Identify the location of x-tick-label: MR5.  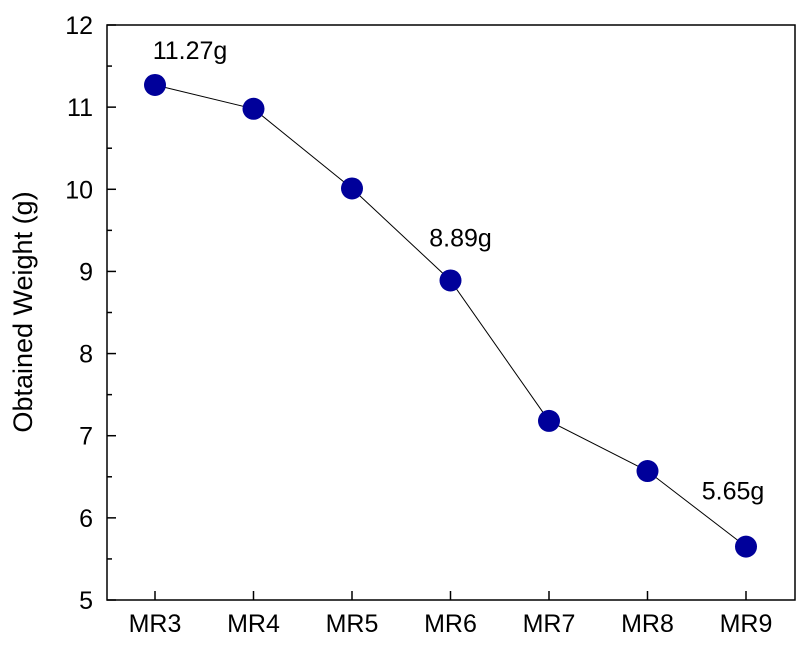
(352, 624).